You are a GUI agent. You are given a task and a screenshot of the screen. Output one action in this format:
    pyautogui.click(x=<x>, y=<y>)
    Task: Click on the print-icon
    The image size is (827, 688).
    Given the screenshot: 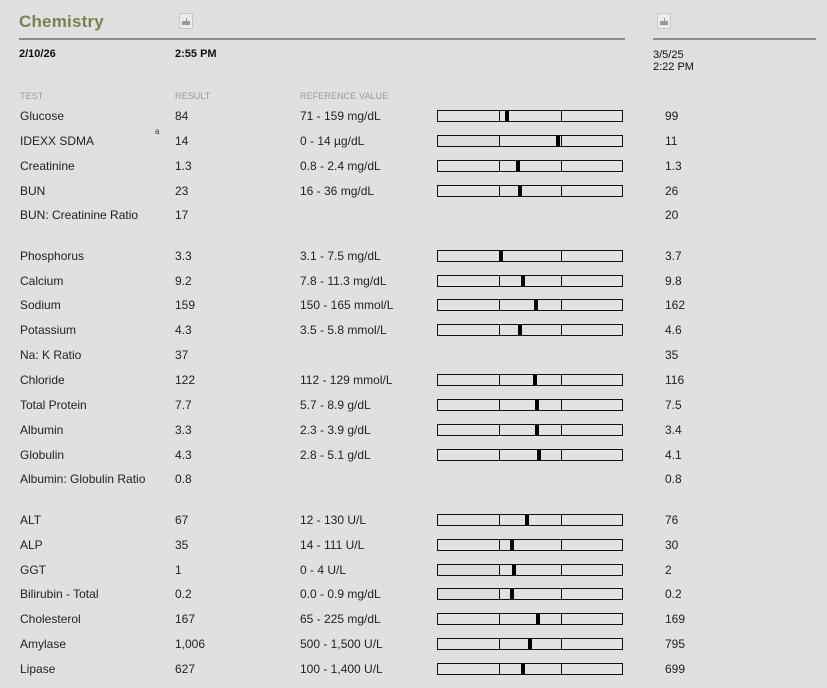 What is the action you would take?
    pyautogui.click(x=186, y=21)
    